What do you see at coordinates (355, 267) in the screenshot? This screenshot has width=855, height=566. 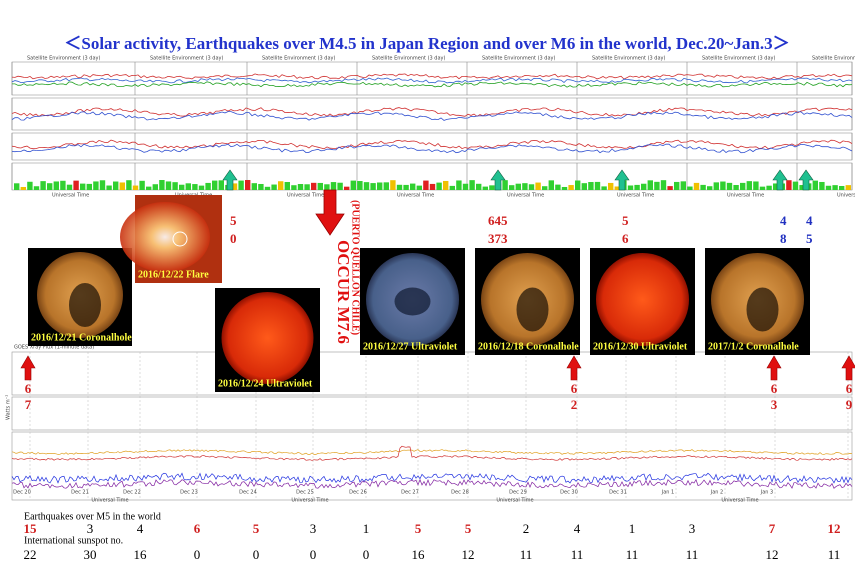 I see `occur-place: (PUERTO QUELLON CHILE)` at bounding box center [355, 267].